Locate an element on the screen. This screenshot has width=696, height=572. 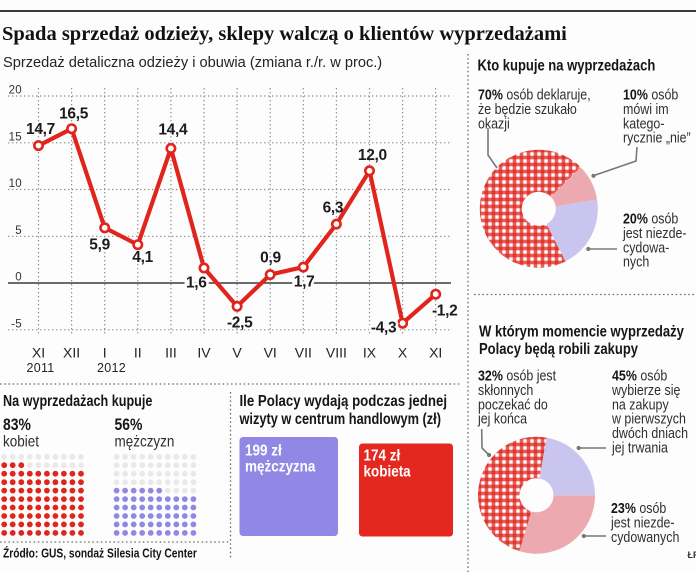
svg-text: 14,4 is located at coordinates (173, 130).